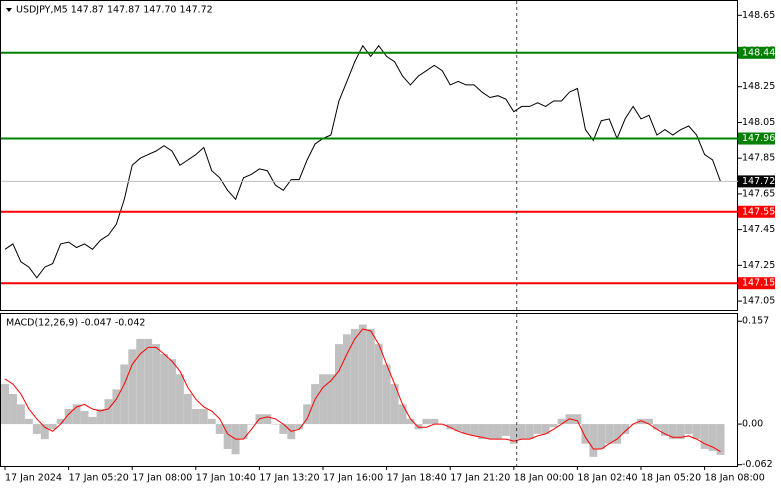  What do you see at coordinates (417, 478) in the screenshot?
I see `x-tick-label: 17 Jan 18:40` at bounding box center [417, 478].